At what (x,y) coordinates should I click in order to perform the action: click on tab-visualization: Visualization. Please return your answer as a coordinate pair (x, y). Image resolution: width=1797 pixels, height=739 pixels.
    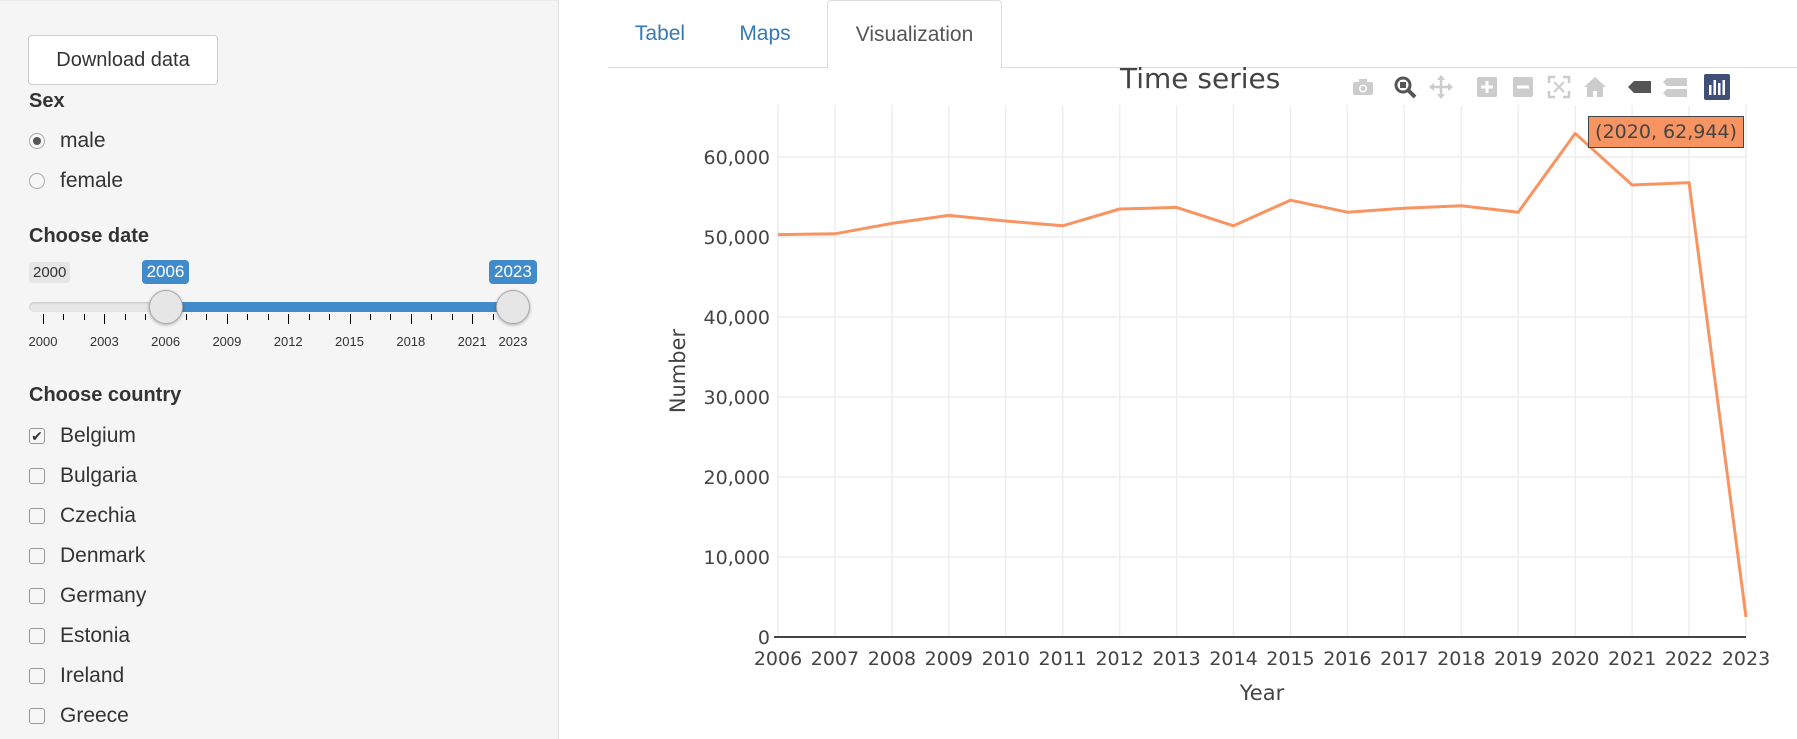
    Looking at the image, I should click on (914, 34).